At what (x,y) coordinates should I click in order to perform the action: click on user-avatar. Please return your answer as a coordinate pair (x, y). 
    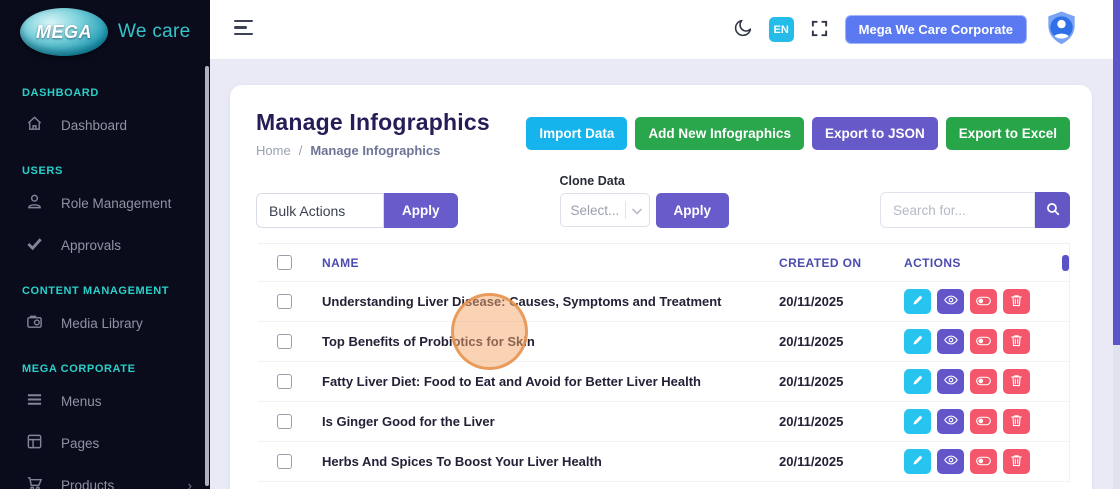
    Looking at the image, I should click on (1061, 29).